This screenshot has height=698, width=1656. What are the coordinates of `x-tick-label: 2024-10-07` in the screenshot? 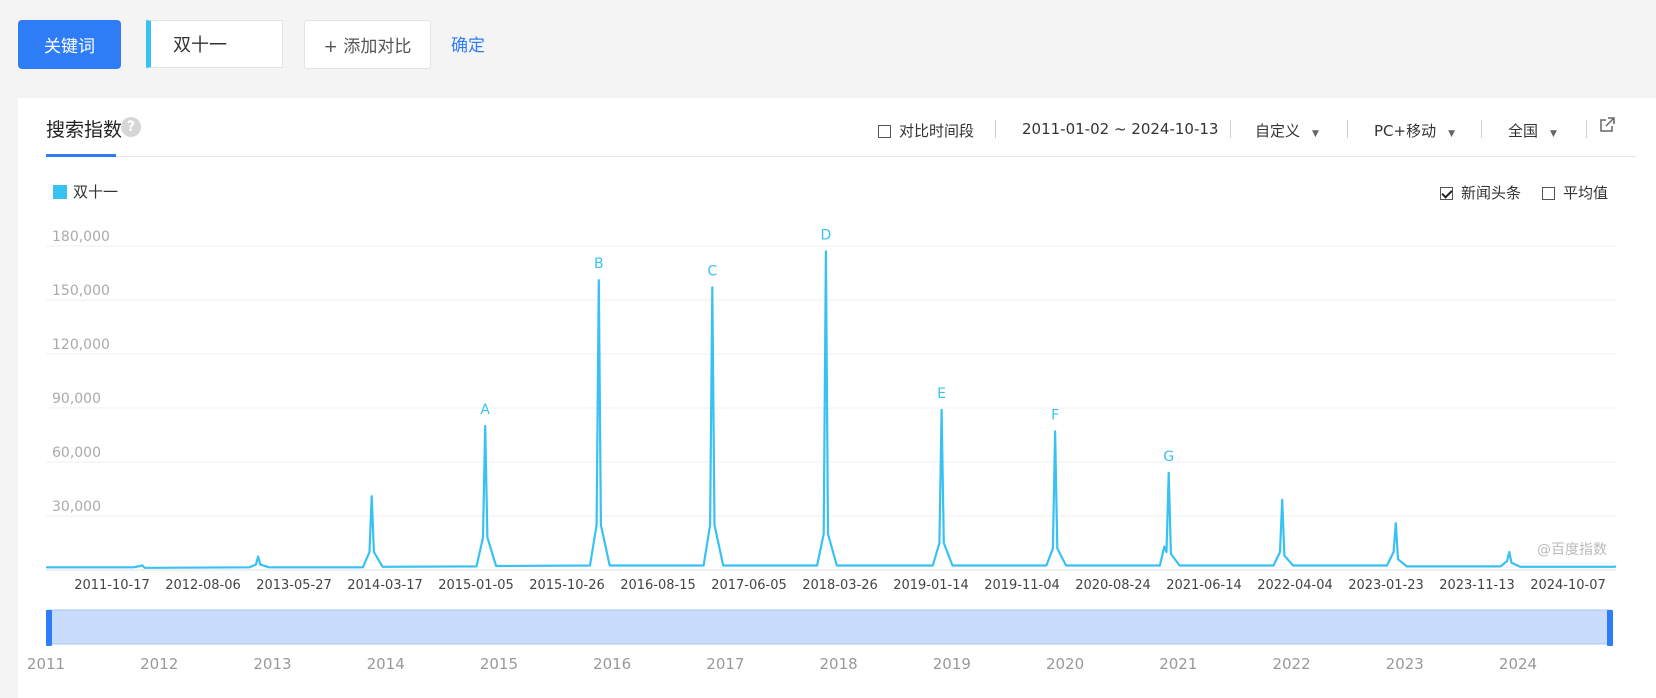 It's located at (1568, 585).